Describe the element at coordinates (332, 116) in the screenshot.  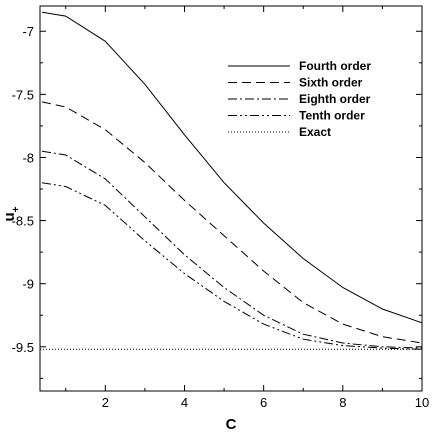
I see `legend-label: Tenth order` at that location.